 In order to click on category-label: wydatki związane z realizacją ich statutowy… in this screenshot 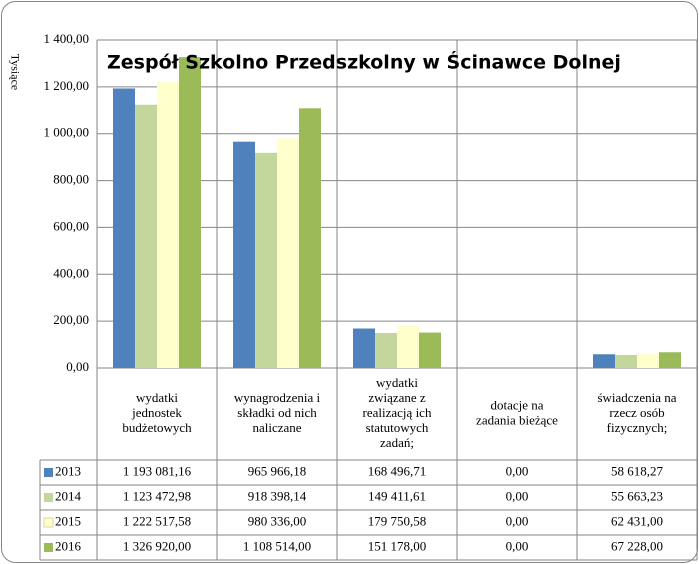, I will do `click(397, 412)`.